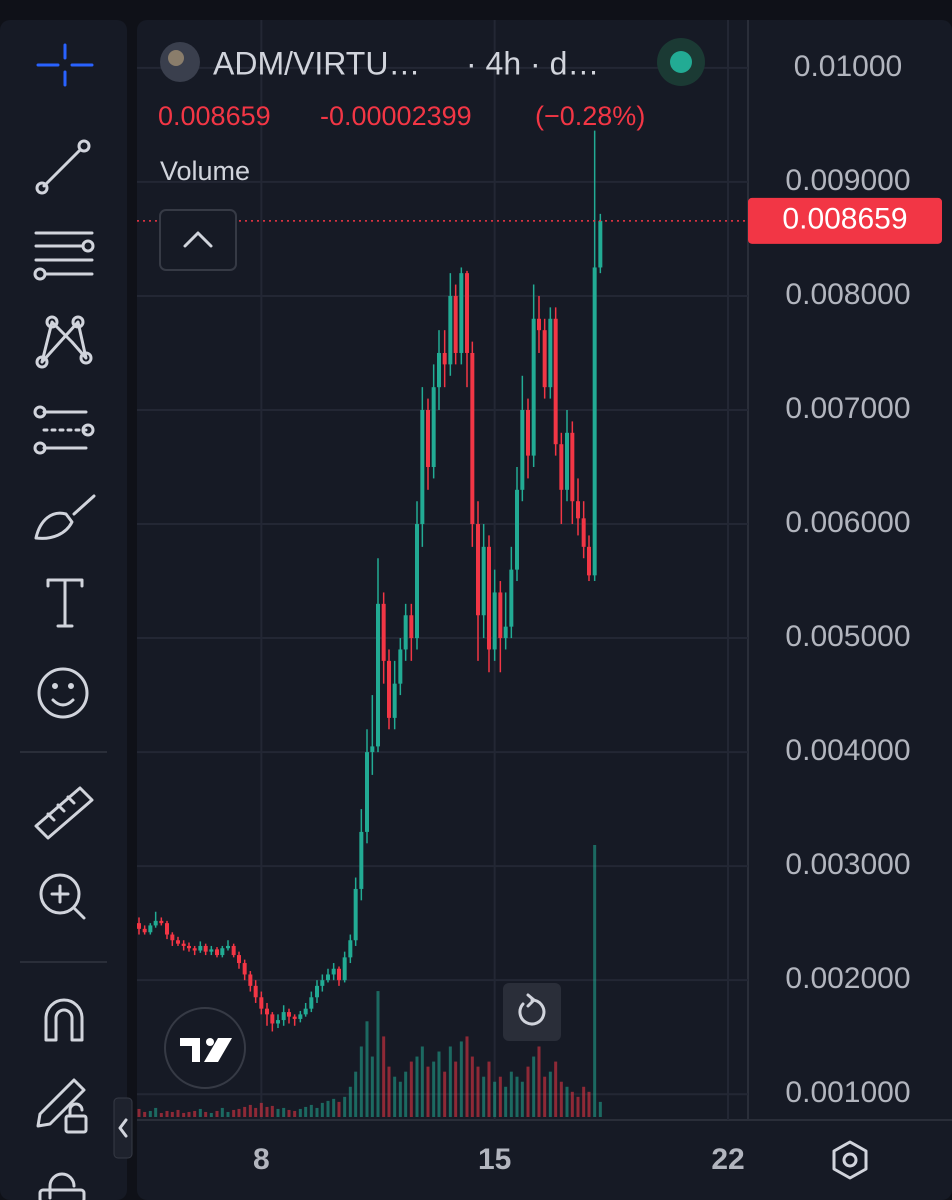 The width and height of the screenshot is (952, 1200). I want to click on fib-tool, so click(64, 430).